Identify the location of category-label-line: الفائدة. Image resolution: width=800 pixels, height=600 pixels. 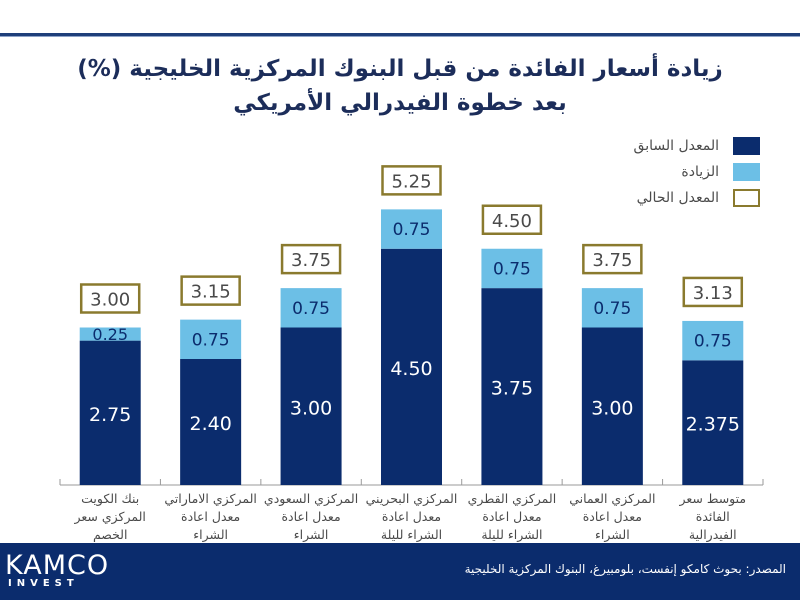
(712, 516).